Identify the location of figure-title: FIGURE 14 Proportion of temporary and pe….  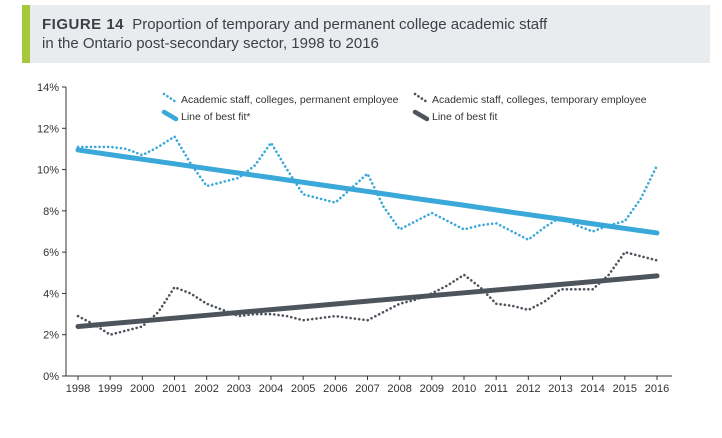
(362, 34).